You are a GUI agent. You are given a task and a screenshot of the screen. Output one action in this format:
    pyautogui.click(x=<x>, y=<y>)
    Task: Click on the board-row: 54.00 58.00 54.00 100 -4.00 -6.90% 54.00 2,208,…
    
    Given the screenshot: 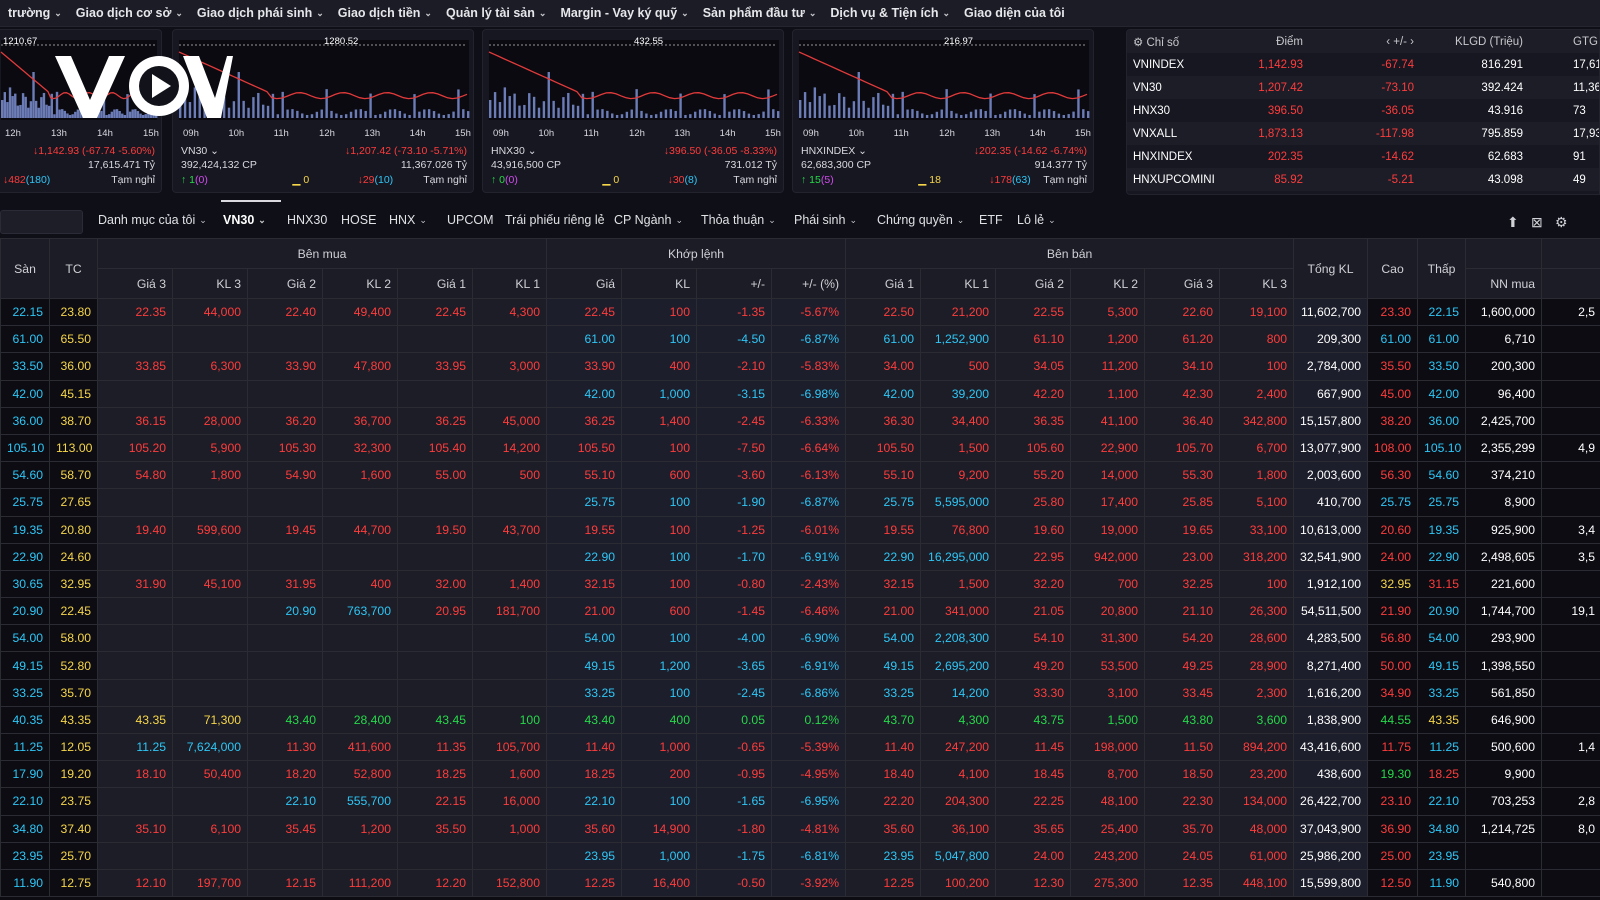 What is the action you would take?
    pyautogui.click(x=800, y=638)
    